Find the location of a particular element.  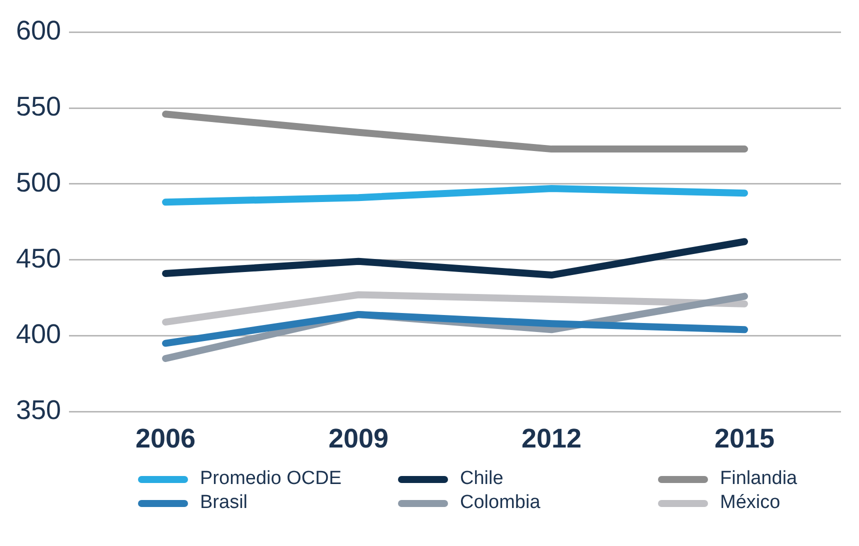

x-tick-label: 2006 is located at coordinates (166, 438).